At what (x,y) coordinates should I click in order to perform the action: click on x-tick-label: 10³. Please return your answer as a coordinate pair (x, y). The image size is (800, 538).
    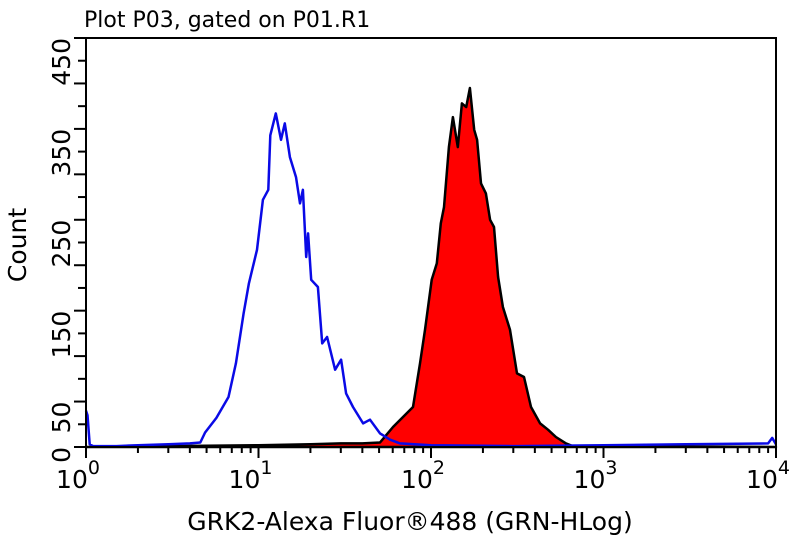
    Looking at the image, I should click on (596, 475).